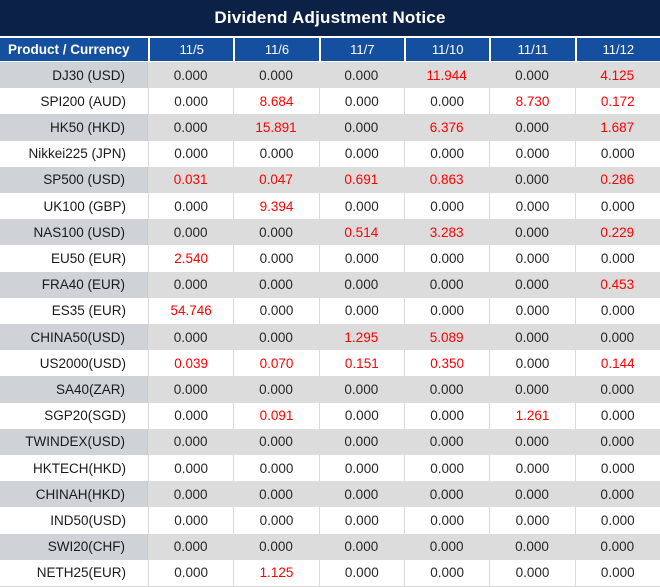 Image resolution: width=660 pixels, height=587 pixels. Describe the element at coordinates (74, 153) in the screenshot. I see `product-cell: Nikkei225 (JPN)` at that location.